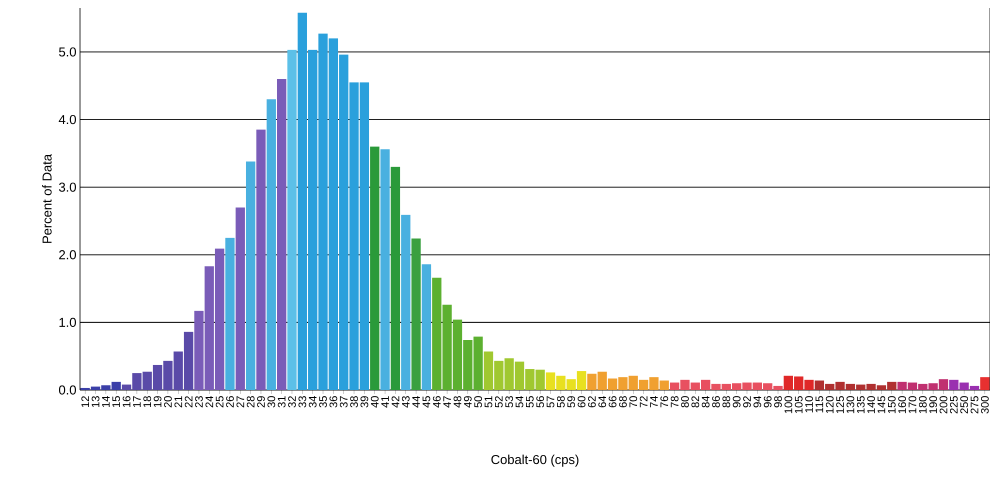  What do you see at coordinates (520, 402) in the screenshot?
I see `x-tick-label: 54` at bounding box center [520, 402].